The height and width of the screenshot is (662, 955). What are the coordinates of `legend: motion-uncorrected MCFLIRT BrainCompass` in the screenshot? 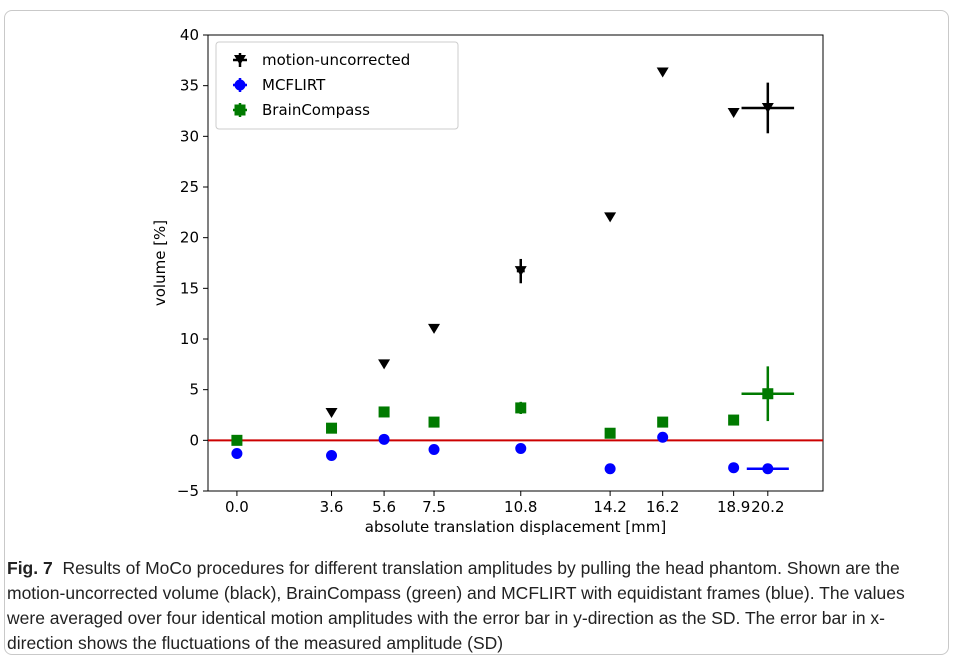 It's located at (337, 85).